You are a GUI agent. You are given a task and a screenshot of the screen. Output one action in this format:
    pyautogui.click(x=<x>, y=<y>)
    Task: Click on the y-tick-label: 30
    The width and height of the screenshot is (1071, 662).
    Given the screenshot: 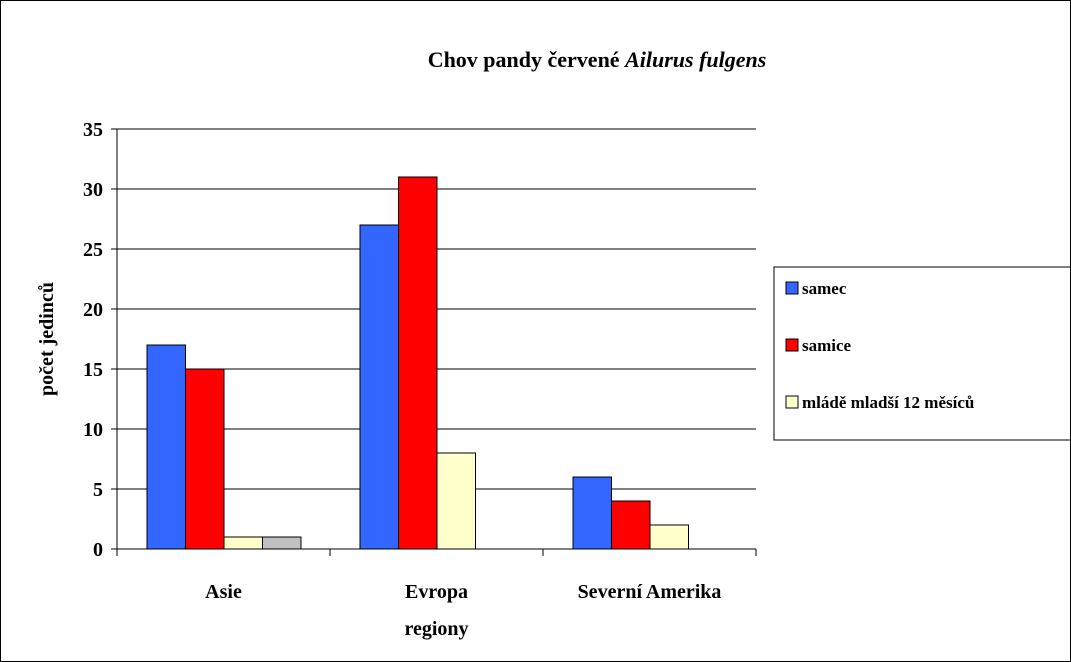 What is the action you would take?
    pyautogui.click(x=93, y=190)
    